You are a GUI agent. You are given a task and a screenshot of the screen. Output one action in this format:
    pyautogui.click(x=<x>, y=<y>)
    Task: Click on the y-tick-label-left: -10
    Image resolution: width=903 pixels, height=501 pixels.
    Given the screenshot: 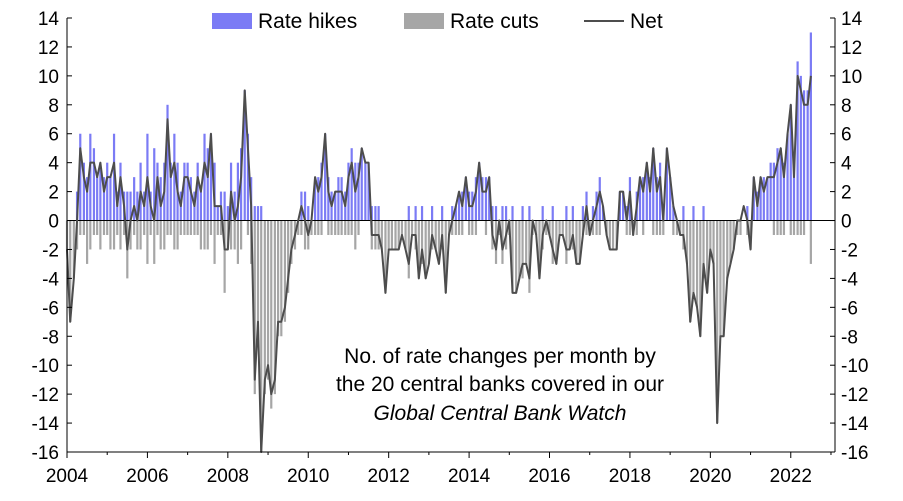 What is the action you would take?
    pyautogui.click(x=45, y=366)
    